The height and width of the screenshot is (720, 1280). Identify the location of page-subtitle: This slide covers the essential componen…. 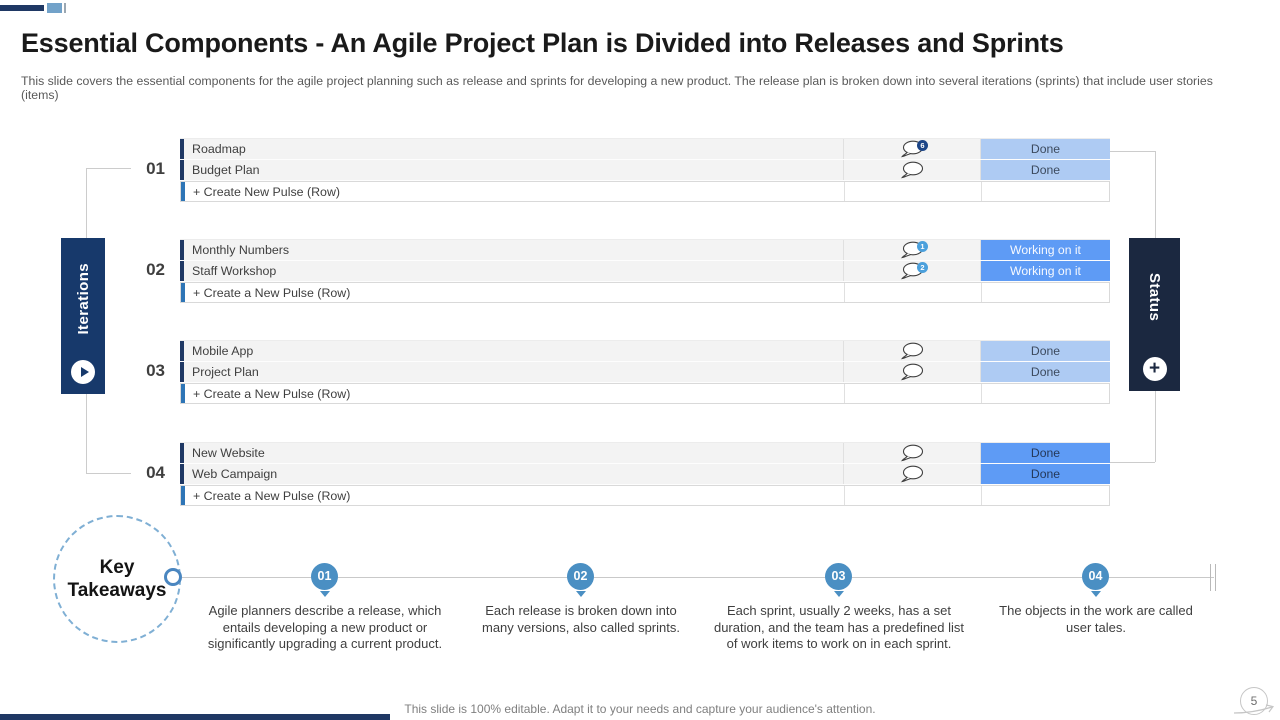
(617, 88).